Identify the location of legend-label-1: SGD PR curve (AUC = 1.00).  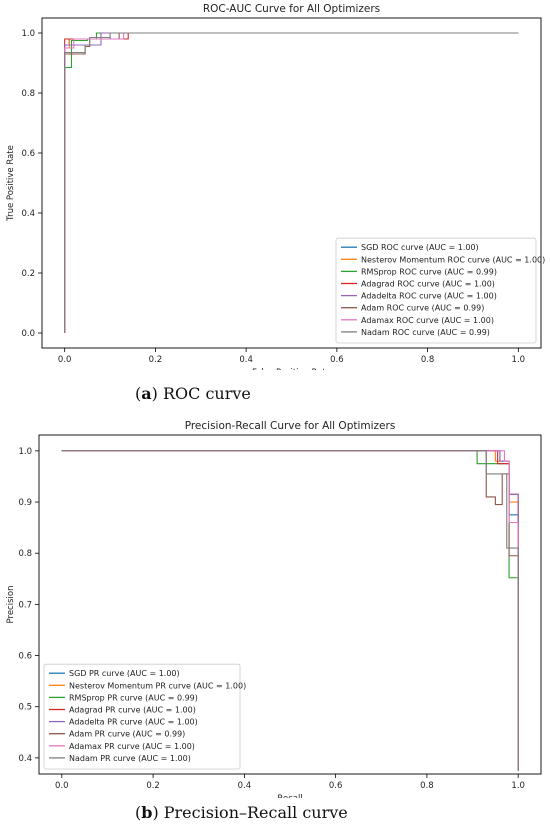
(124, 673).